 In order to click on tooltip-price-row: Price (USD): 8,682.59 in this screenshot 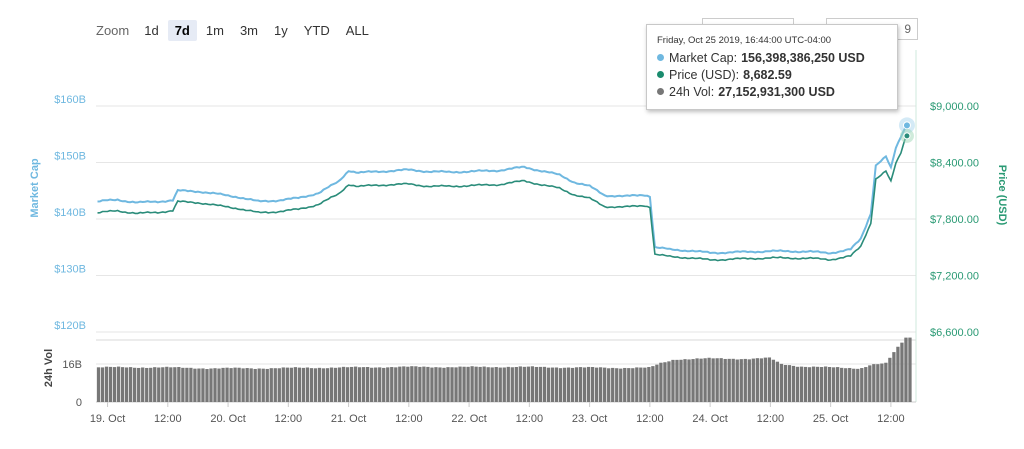, I will do `click(772, 74)`.